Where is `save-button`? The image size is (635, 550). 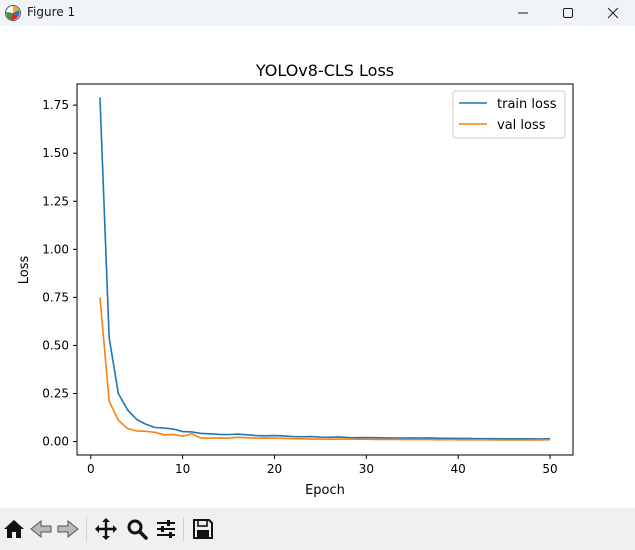
save-button is located at coordinates (203, 529).